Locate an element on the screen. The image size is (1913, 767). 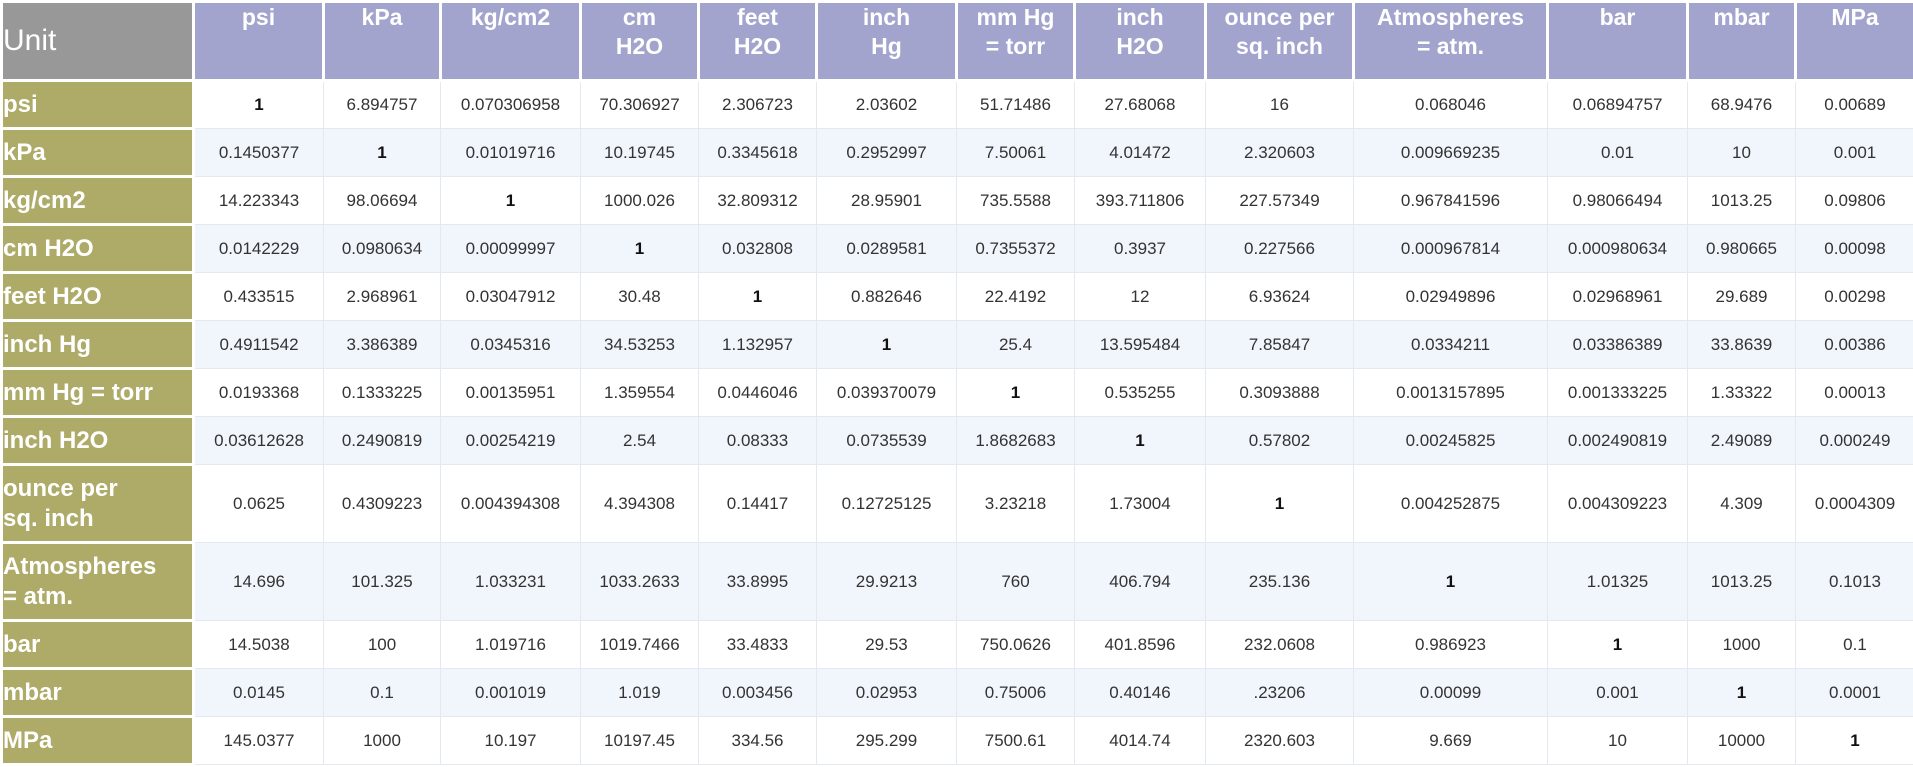
conversion-value-cell: 34.53253 is located at coordinates (639, 344).